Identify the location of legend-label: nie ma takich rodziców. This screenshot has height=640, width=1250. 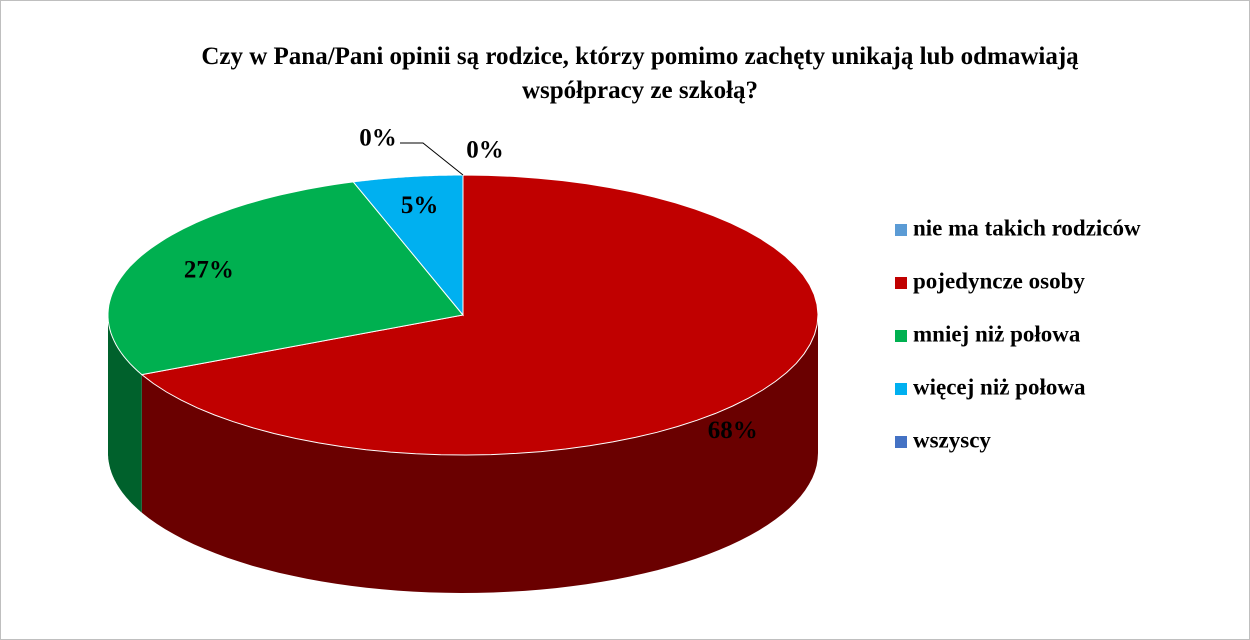
(1027, 227).